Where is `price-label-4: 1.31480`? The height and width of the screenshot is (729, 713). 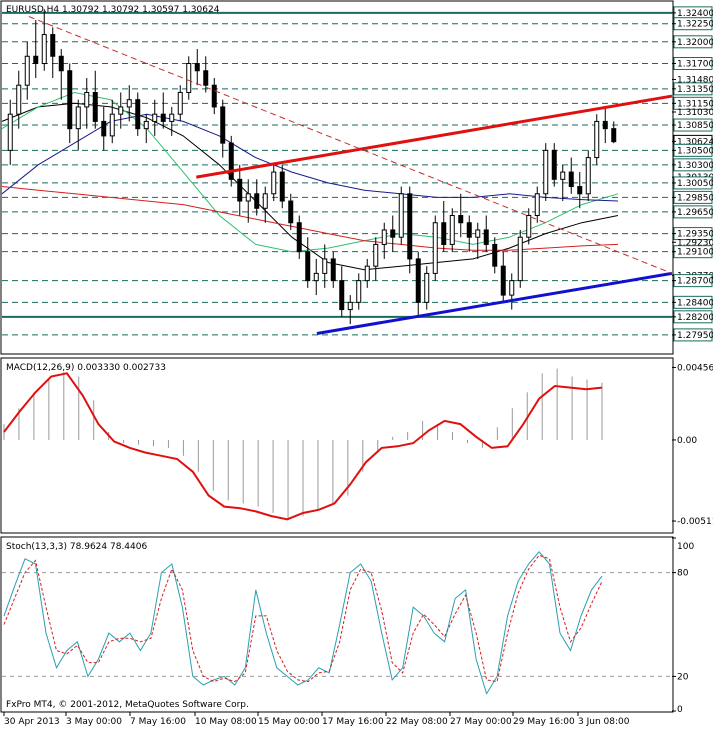
price-label-4: 1.31480 is located at coordinates (695, 80).